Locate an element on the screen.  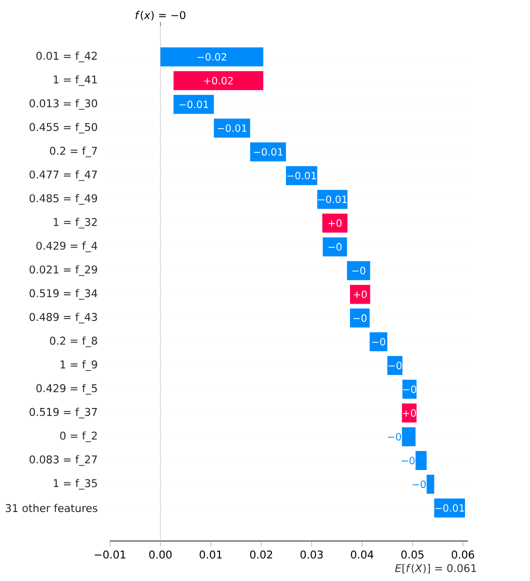
y-tick-label: 0.2 = f_7 is located at coordinates (73, 152).